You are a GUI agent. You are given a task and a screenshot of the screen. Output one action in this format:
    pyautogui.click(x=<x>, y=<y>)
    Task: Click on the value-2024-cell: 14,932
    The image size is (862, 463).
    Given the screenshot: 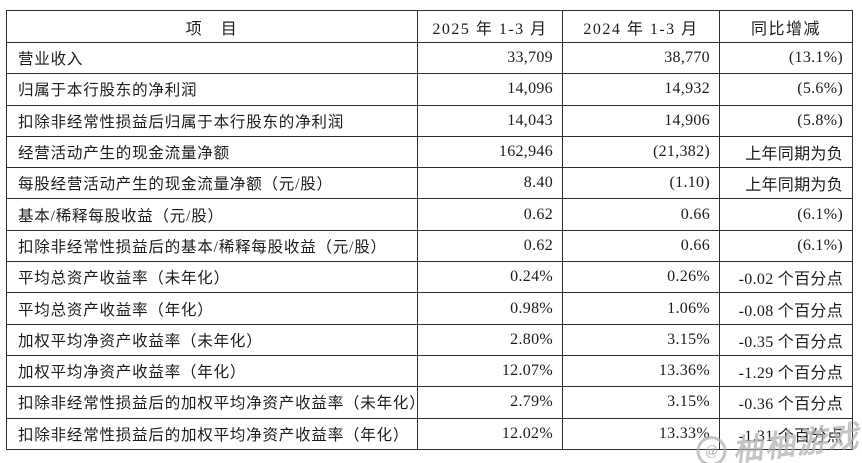 What is the action you would take?
    pyautogui.click(x=641, y=89)
    